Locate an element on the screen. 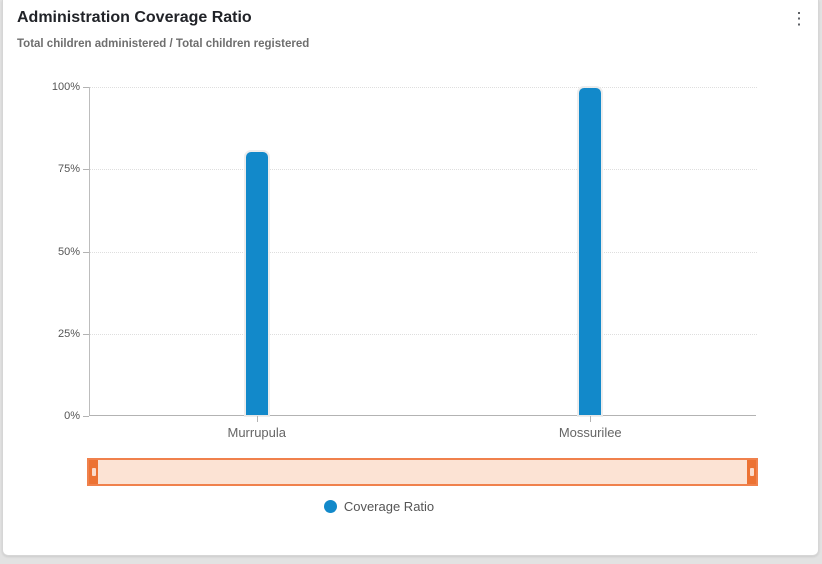 The height and width of the screenshot is (564, 822). chart-range-scrollbar is located at coordinates (422, 472).